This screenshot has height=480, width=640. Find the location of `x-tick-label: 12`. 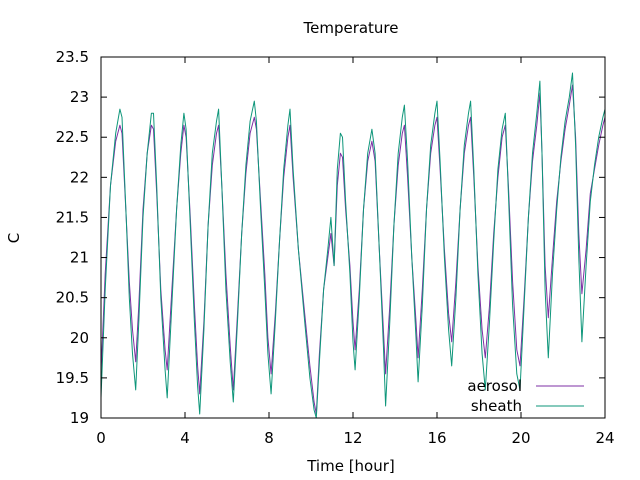

x-tick-label: 12 is located at coordinates (352, 438).